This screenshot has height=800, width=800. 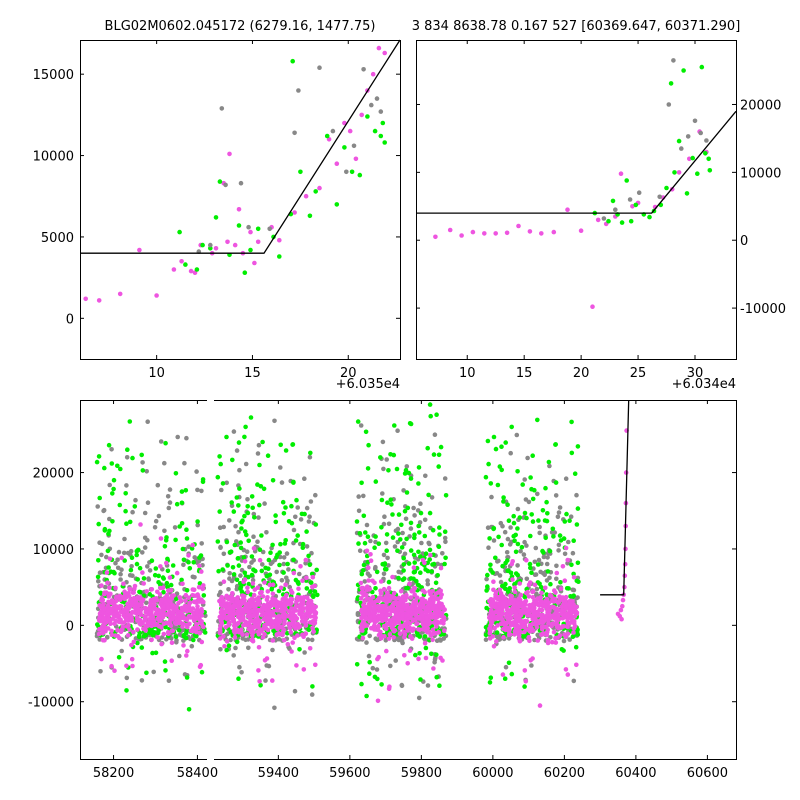 I want to click on x-tick-label: 58200, so click(x=113, y=773).